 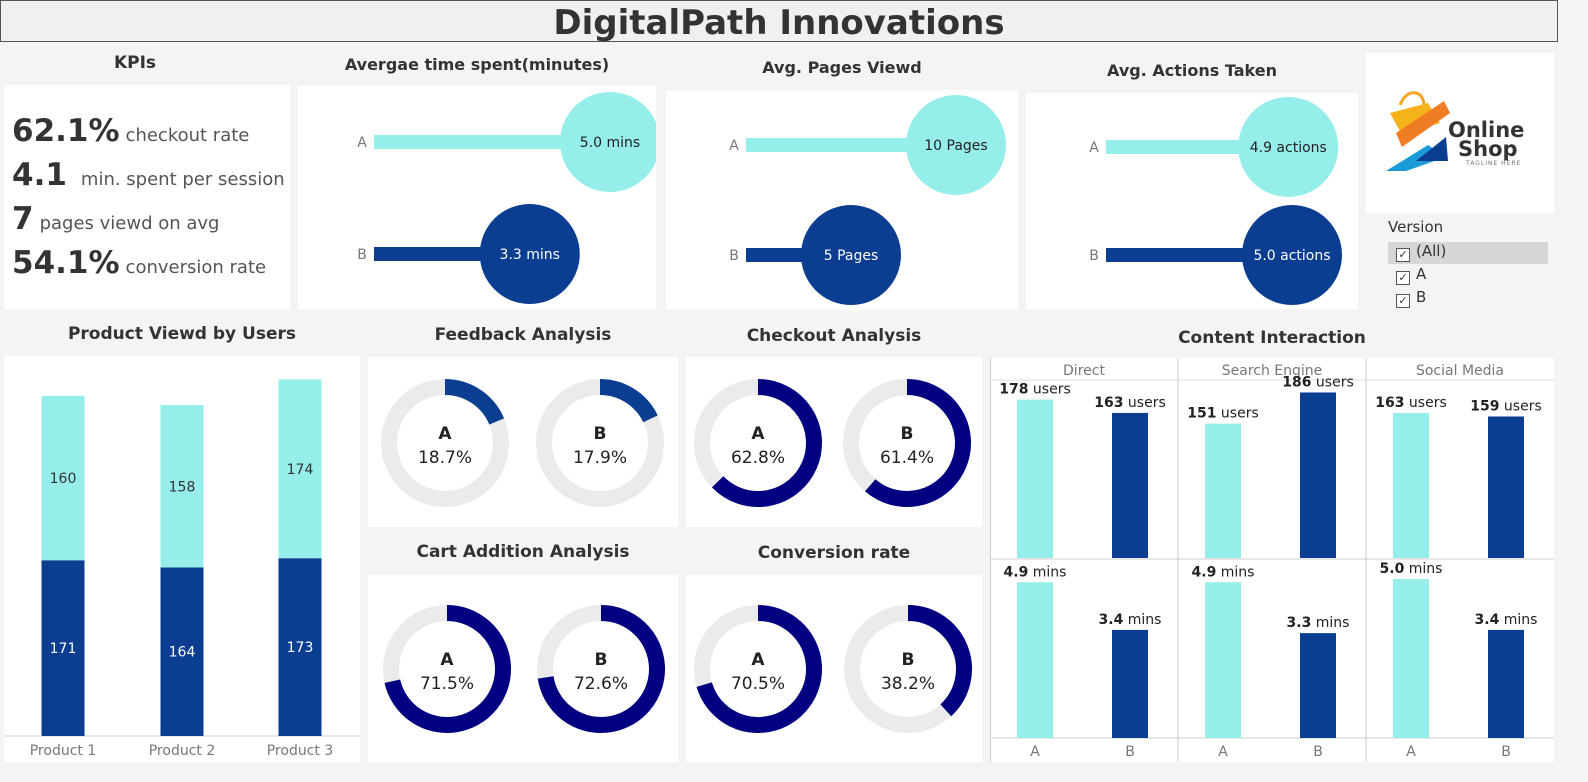 I want to click on version-filter: Version ✓ (All) ✓ A ✓ B, so click(x=1469, y=265).